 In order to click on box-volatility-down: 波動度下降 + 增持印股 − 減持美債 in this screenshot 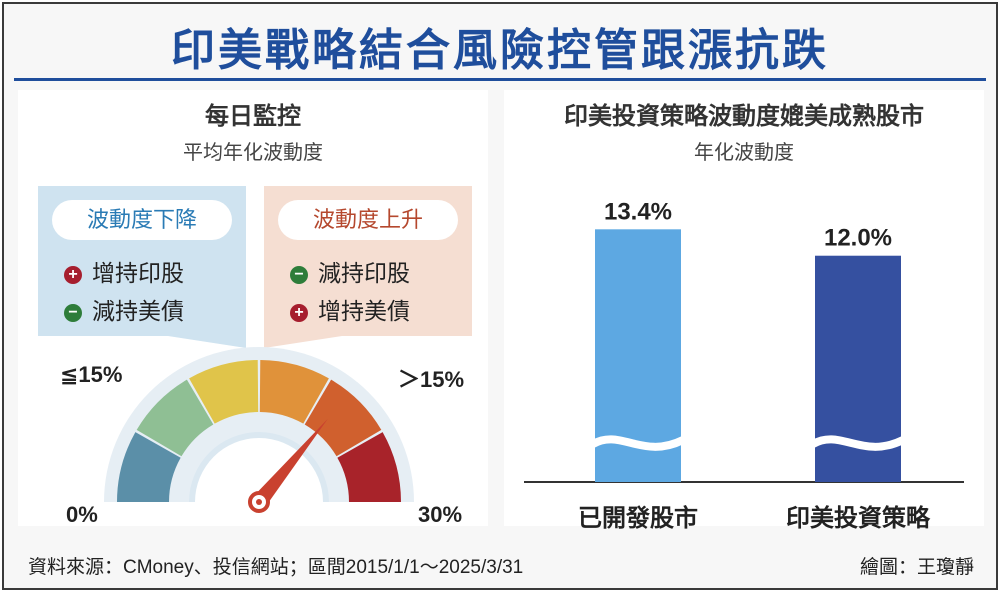, I will do `click(142, 261)`.